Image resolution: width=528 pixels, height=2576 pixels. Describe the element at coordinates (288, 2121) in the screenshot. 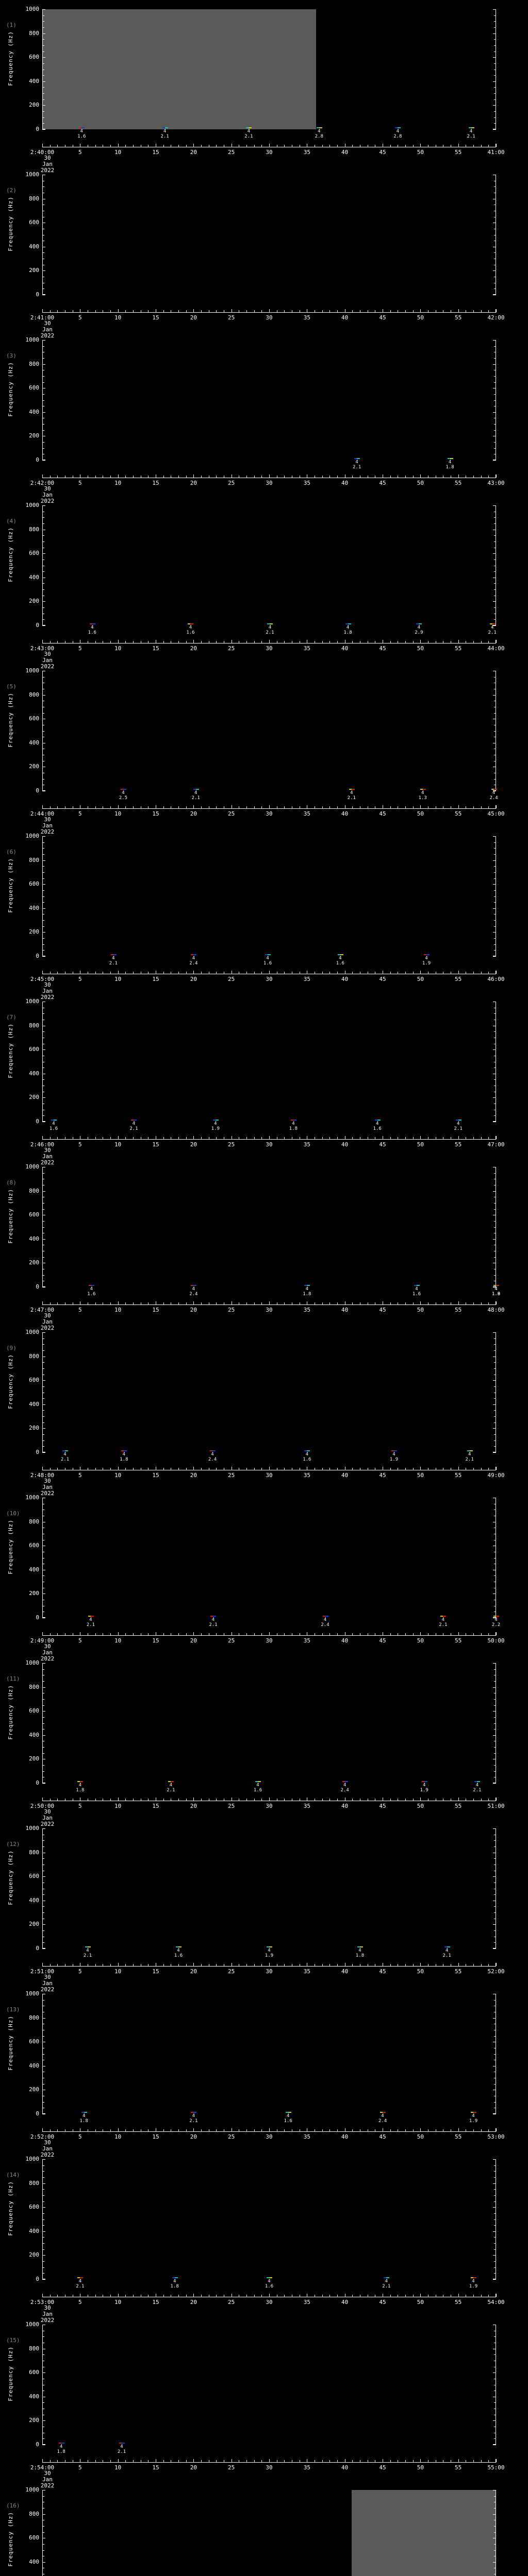

I see `event-magnitude: 1.6` at that location.